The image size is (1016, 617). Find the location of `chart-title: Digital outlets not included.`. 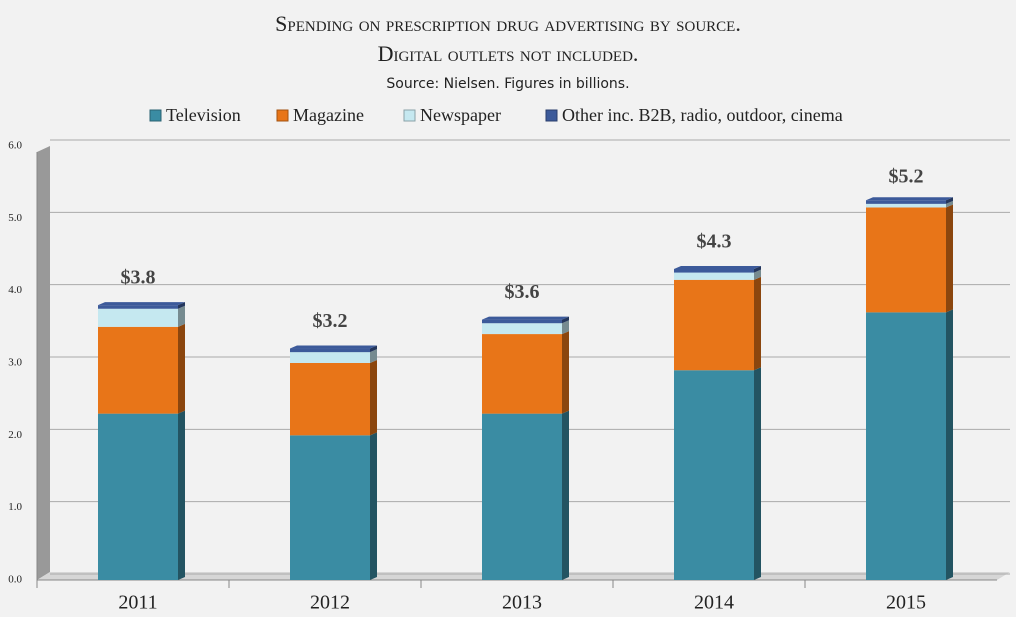

chart-title: Digital outlets not included. is located at coordinates (508, 53).